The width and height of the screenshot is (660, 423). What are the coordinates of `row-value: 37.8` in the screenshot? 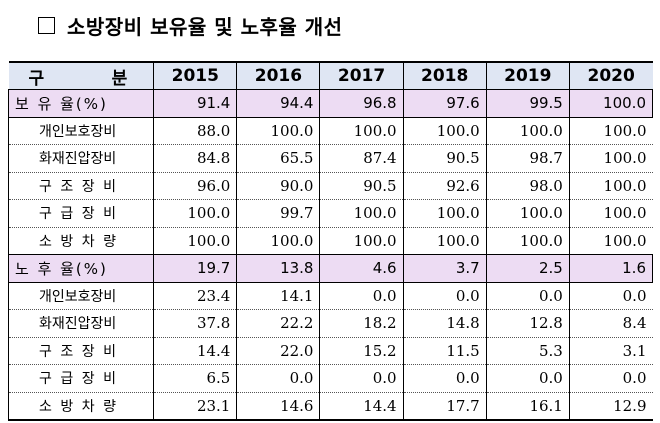 It's located at (195, 323).